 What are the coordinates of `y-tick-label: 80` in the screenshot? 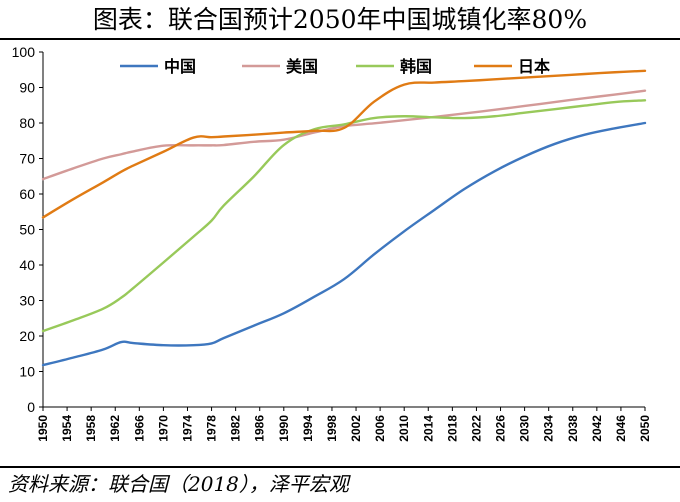 It's located at (27, 123).